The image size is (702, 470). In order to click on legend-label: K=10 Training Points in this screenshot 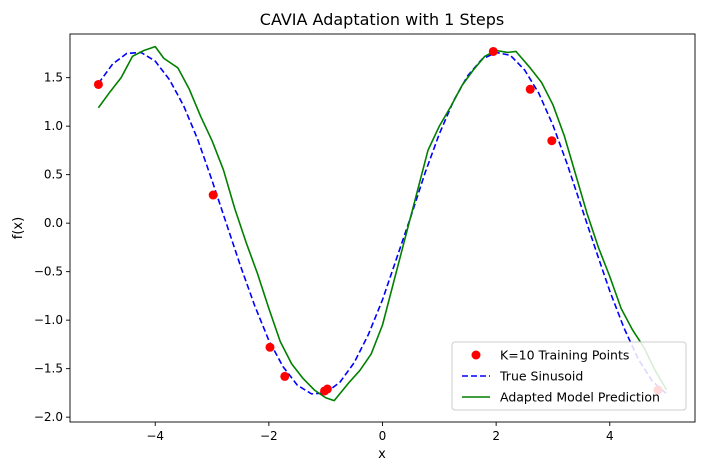, I will do `click(564, 355)`.